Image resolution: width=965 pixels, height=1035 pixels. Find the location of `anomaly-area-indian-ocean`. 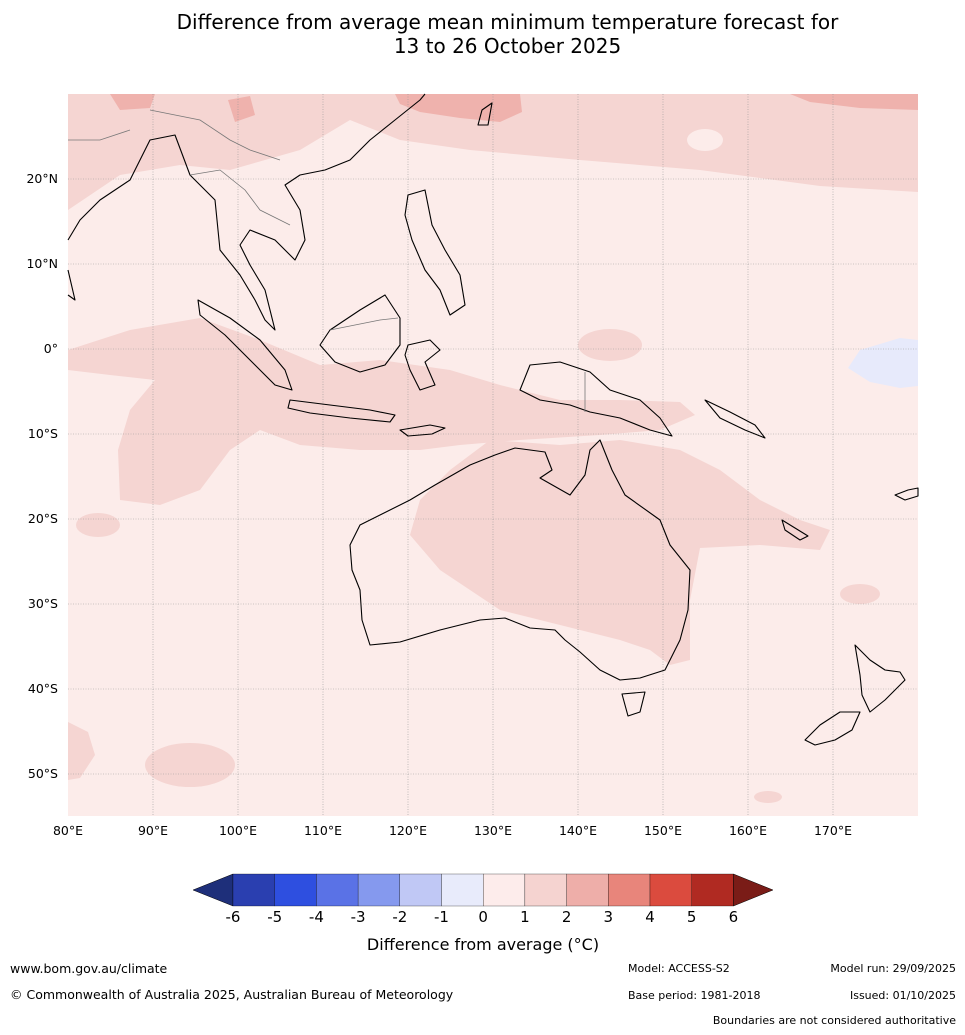

anomaly-area-indian-ocean is located at coordinates (381, 411).